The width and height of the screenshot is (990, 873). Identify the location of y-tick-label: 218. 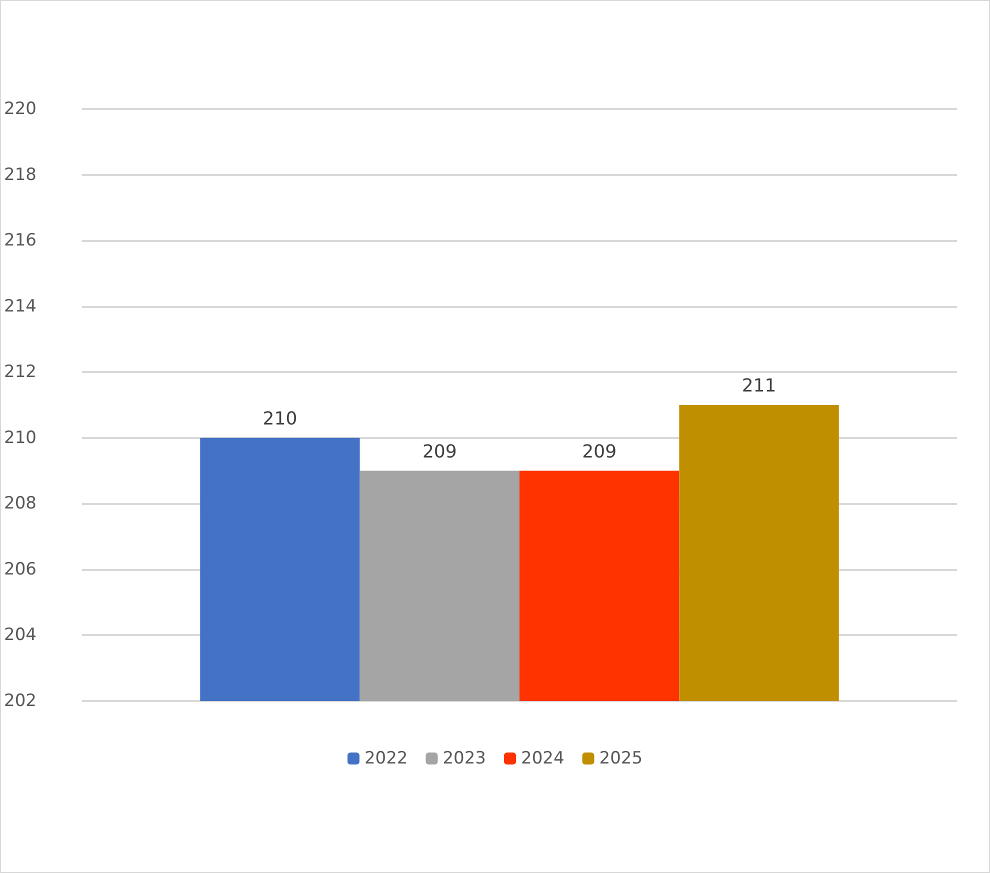
(20, 174).